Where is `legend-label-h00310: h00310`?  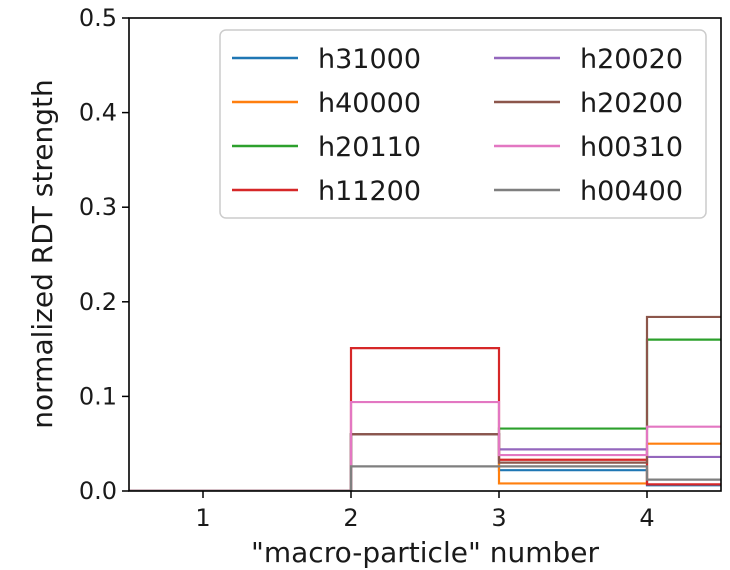
legend-label-h00310: h00310 is located at coordinates (631, 147).